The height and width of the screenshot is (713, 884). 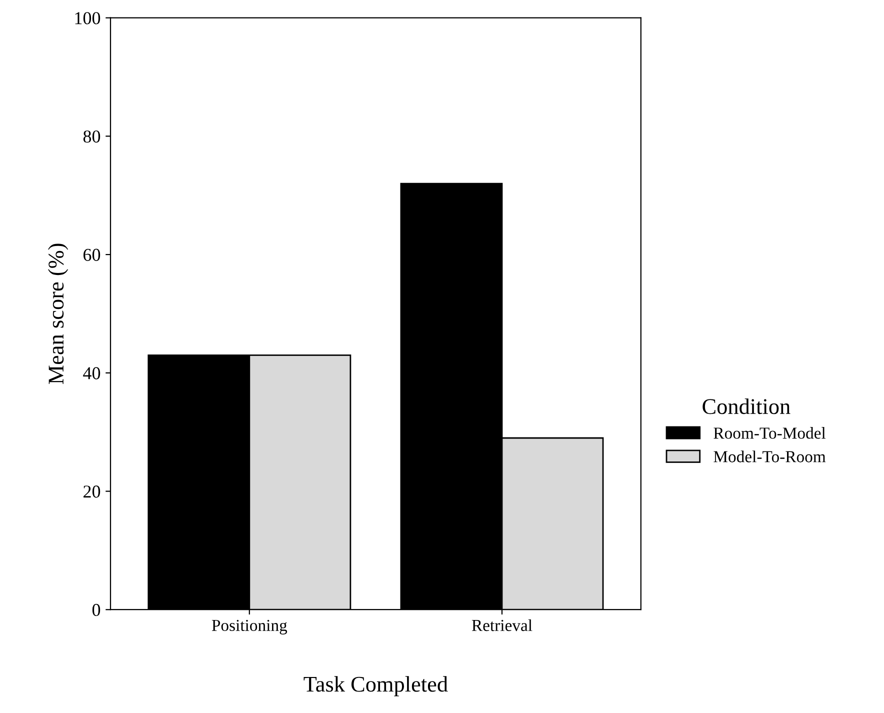 What do you see at coordinates (91, 136) in the screenshot?
I see `y-tick-label: 80` at bounding box center [91, 136].